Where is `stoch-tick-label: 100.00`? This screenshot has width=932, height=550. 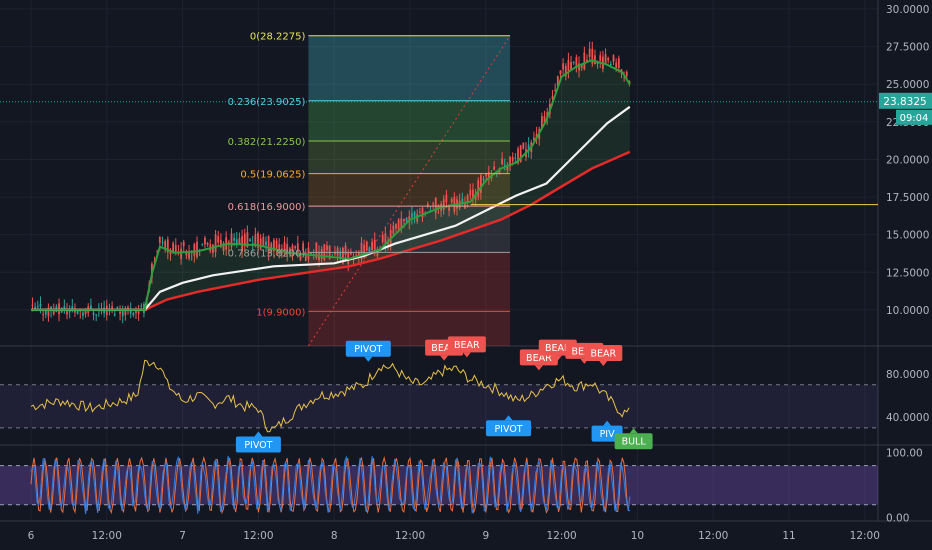 stoch-tick-label: 100.00 is located at coordinates (904, 454).